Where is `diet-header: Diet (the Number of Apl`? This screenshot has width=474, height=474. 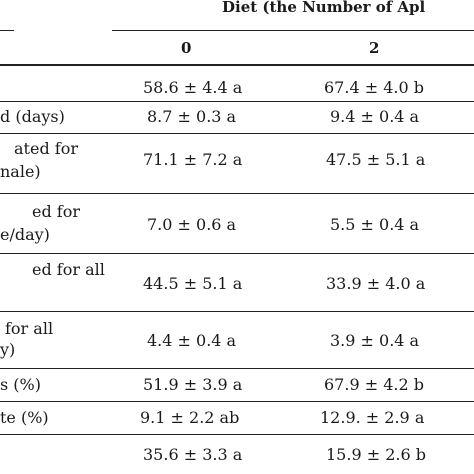 diet-header: Diet (the Number of Apl is located at coordinates (324, 8).